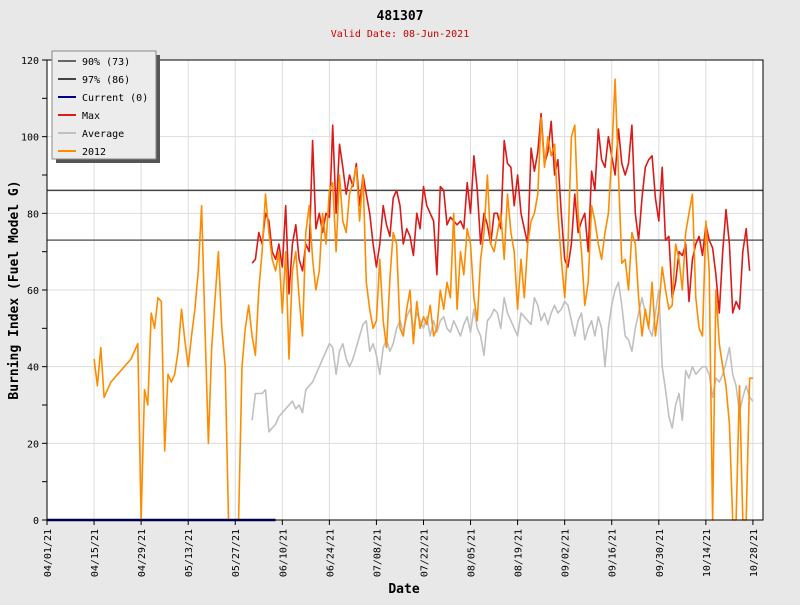 Image resolution: width=800 pixels, height=605 pixels. I want to click on y-tick-label: 60, so click(33, 291).